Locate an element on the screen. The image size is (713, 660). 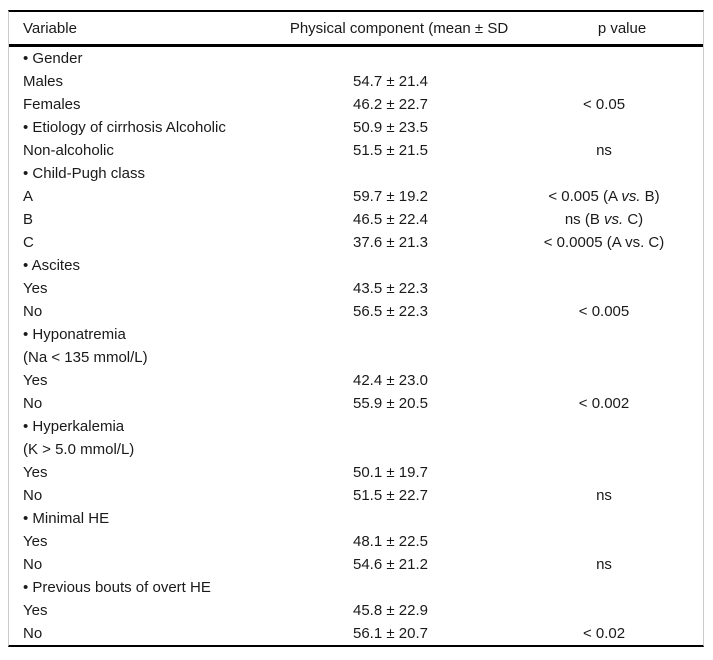
table-row: (K > 5.0 mmol/L) is located at coordinates (356, 449).